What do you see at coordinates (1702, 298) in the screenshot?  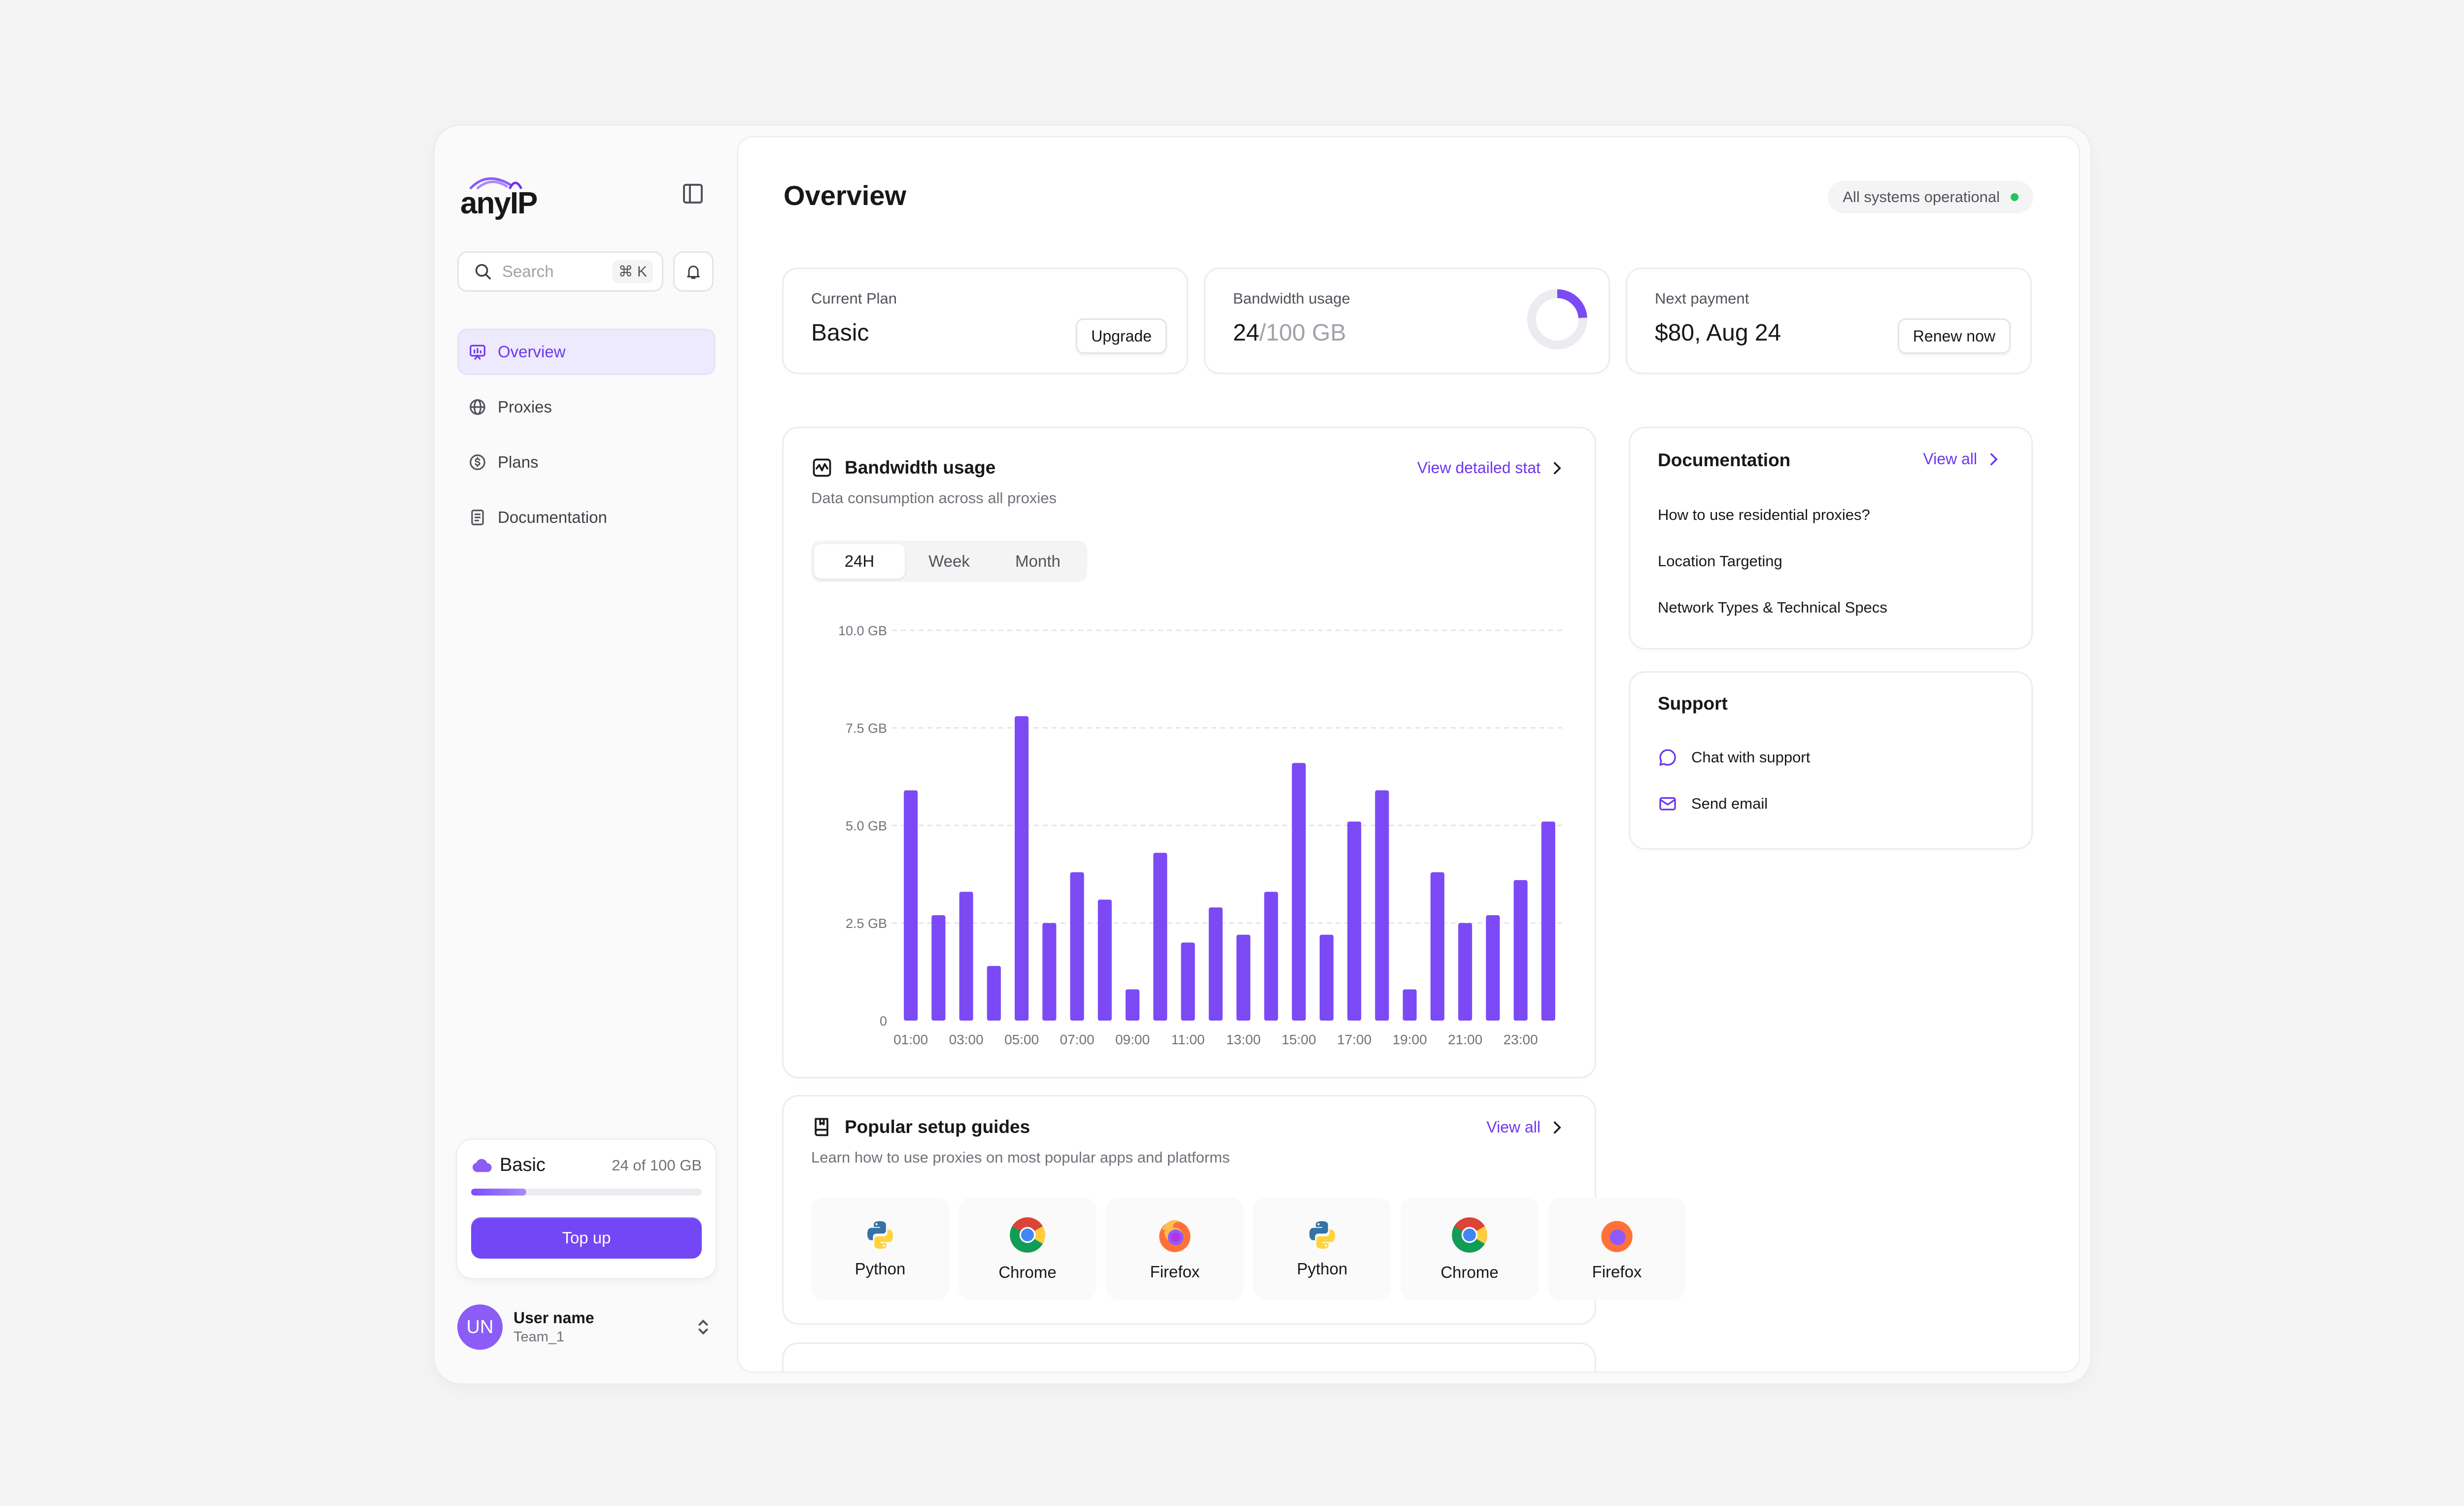 I see `stat-label: Next payment` at bounding box center [1702, 298].